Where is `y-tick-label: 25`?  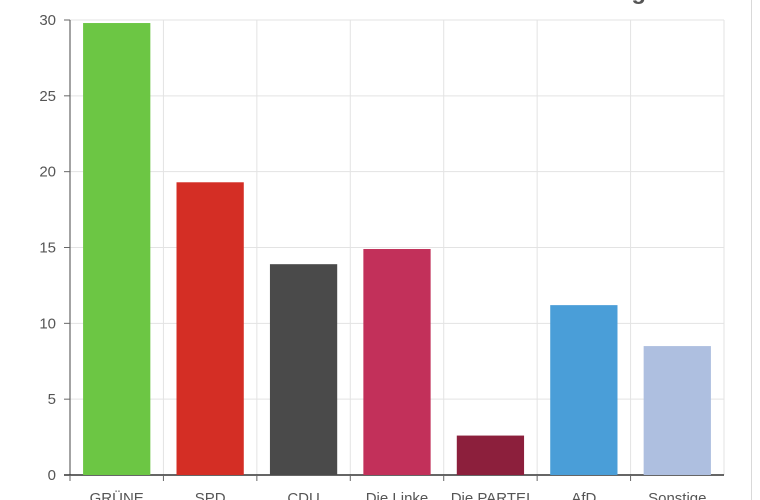
y-tick-label: 25 is located at coordinates (47, 96).